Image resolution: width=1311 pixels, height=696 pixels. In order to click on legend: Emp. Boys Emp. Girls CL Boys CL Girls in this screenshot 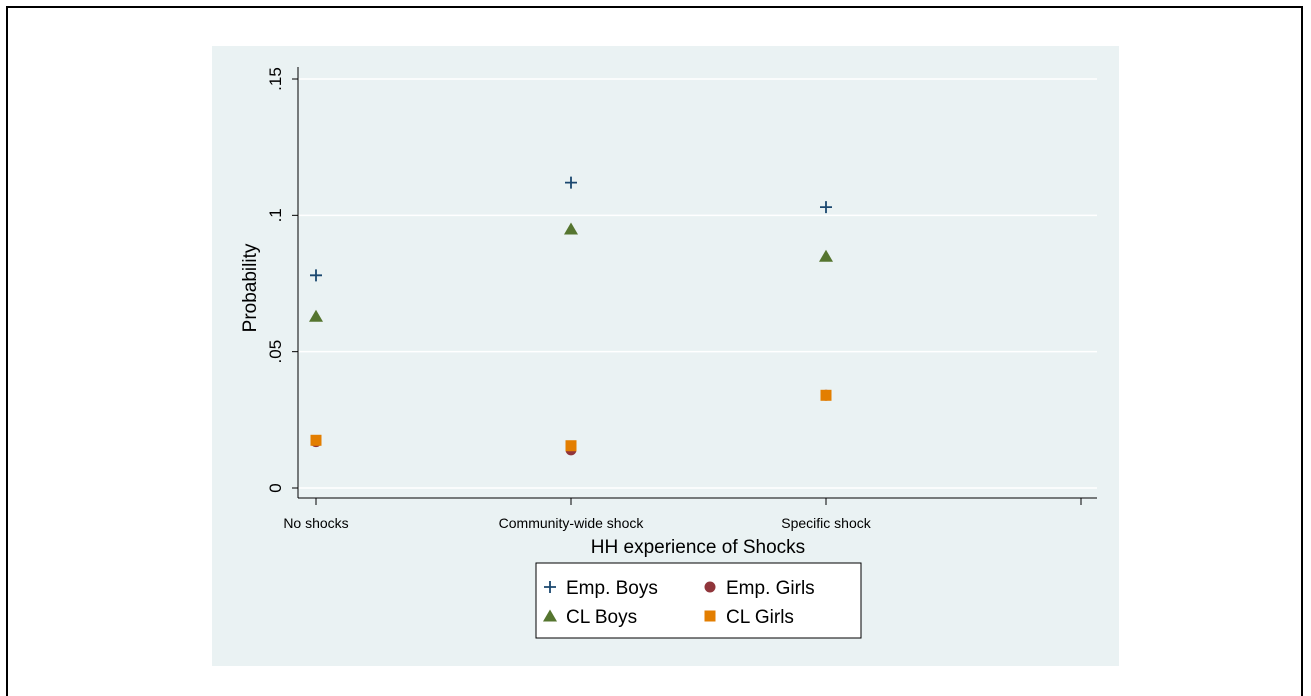, I will do `click(698, 600)`.